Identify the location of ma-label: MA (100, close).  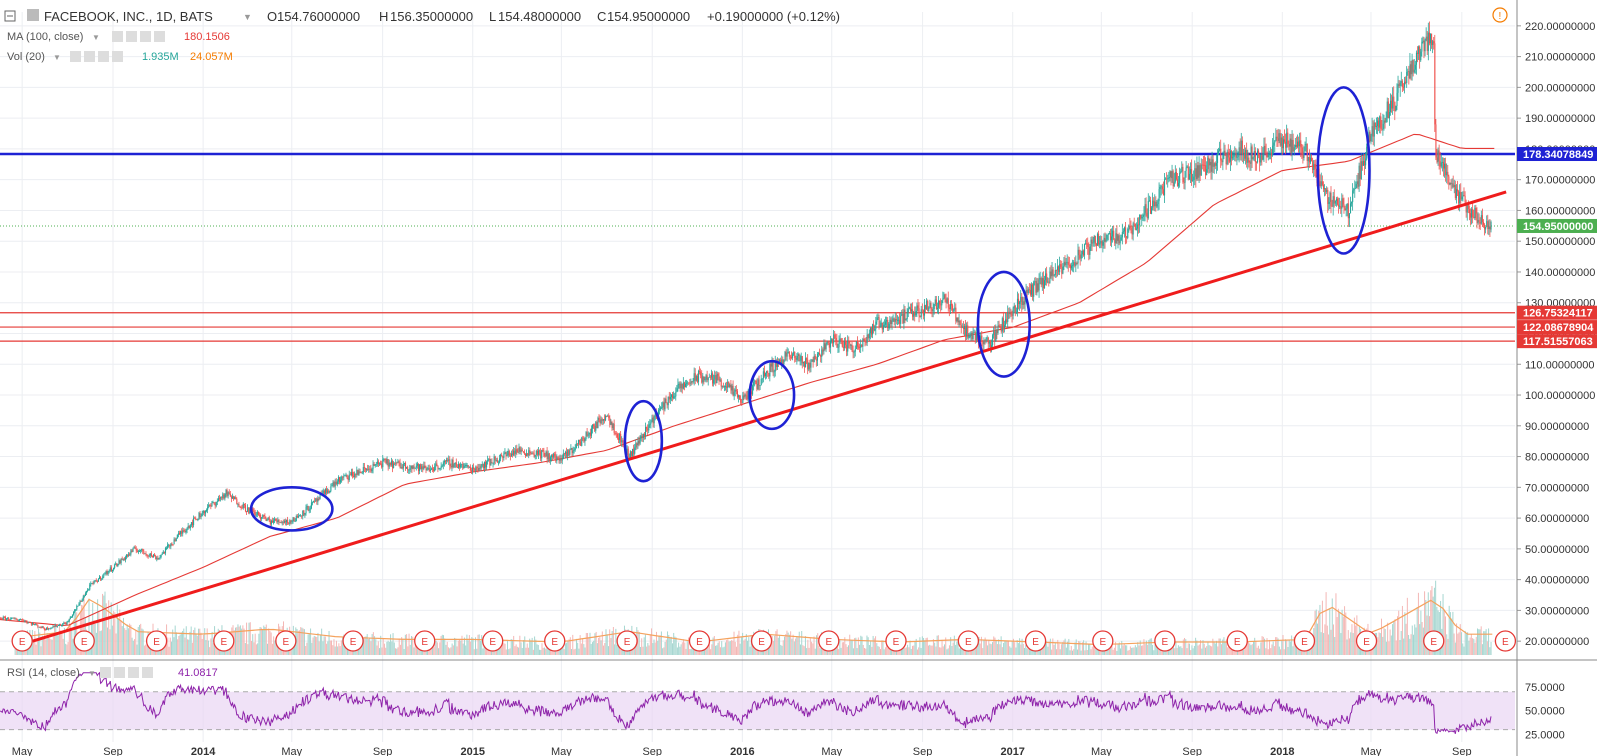
(45, 37).